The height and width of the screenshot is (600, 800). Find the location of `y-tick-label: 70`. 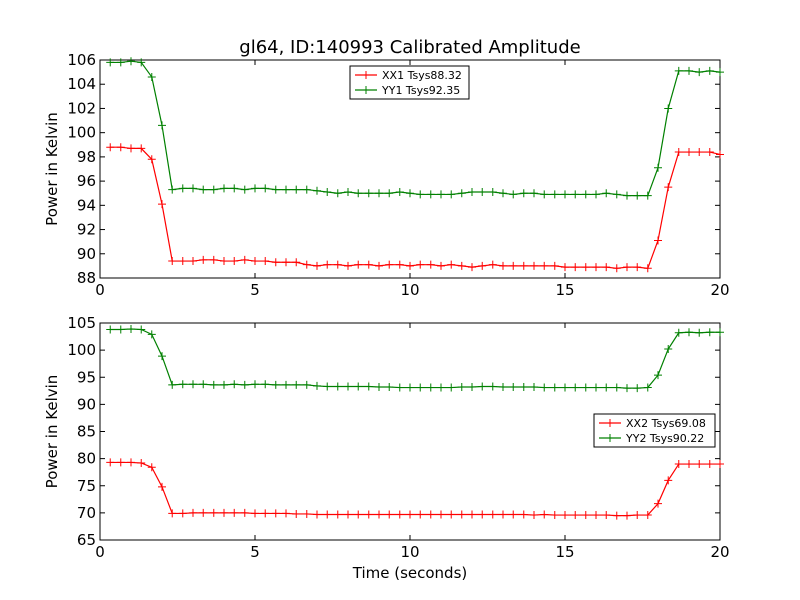

y-tick-label: 70 is located at coordinates (86, 513).